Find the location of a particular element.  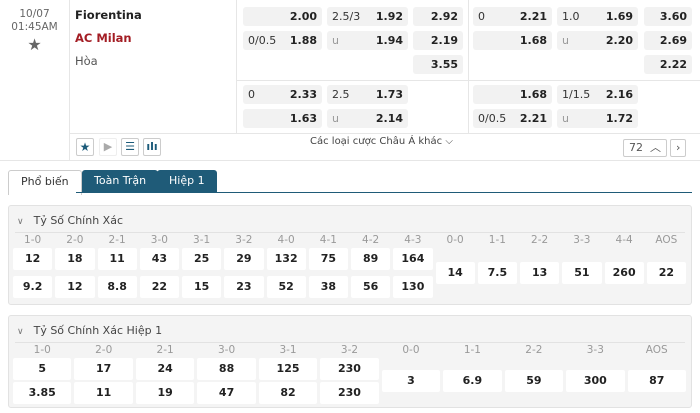

odds-cell: 2.69 is located at coordinates (668, 40).